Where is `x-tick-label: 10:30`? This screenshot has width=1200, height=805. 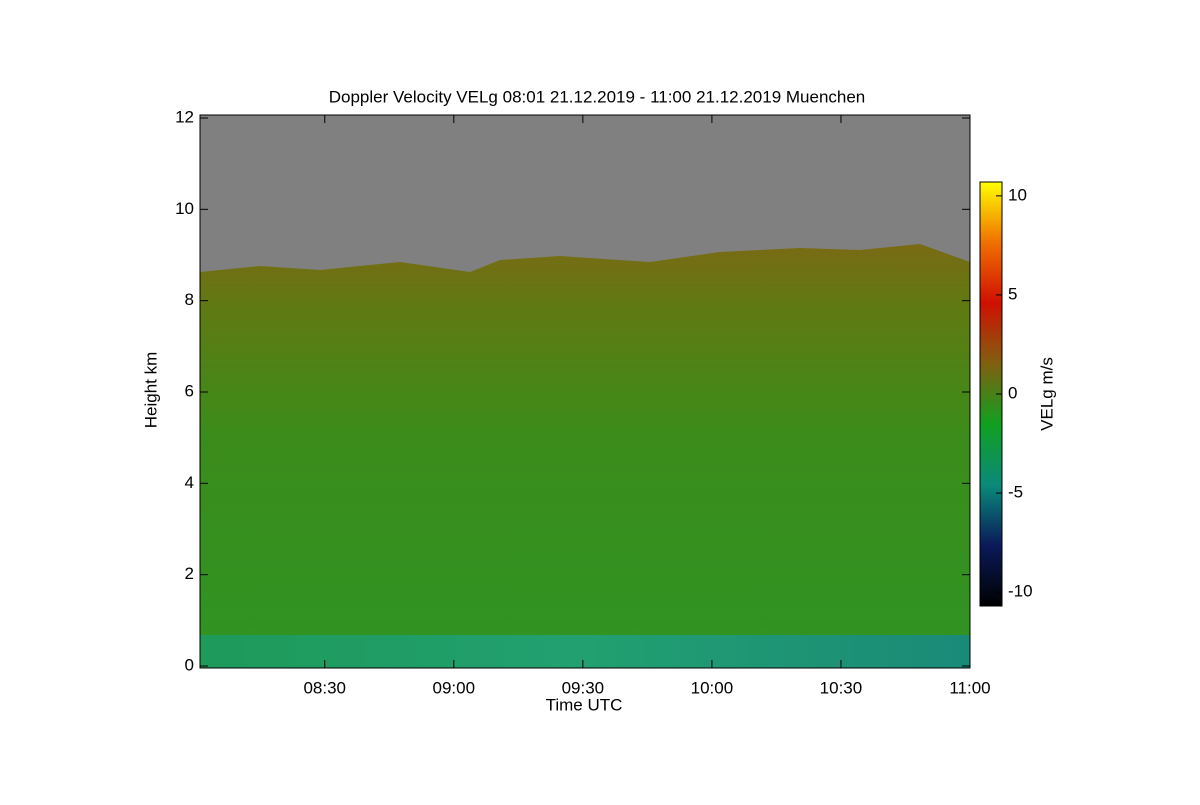
x-tick-label: 10:30 is located at coordinates (841, 687).